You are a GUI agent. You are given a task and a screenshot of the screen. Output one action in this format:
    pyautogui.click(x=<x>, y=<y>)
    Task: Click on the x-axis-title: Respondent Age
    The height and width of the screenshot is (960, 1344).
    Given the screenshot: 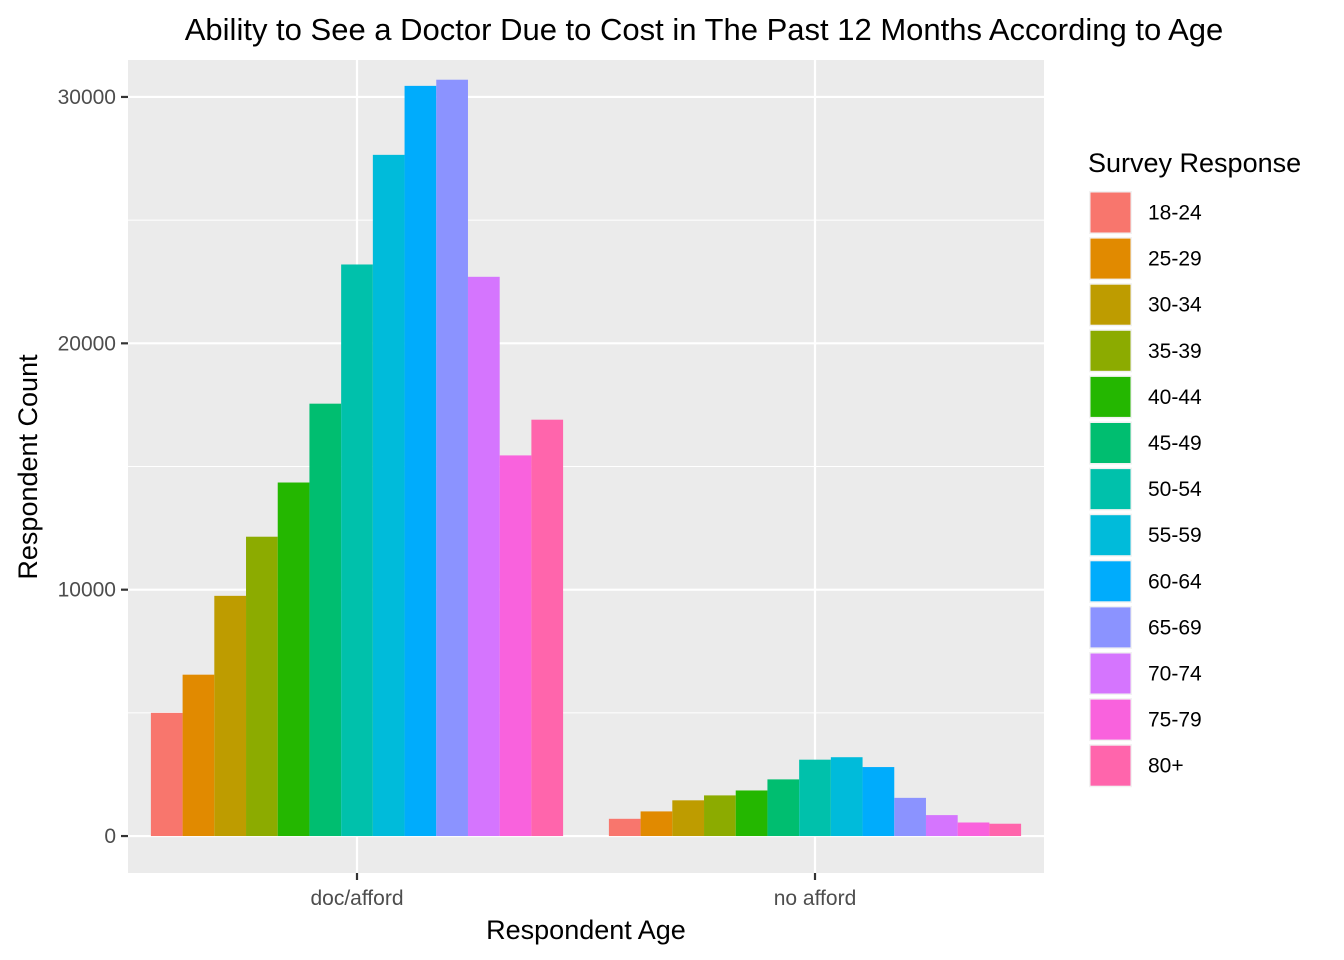 What is the action you would take?
    pyautogui.click(x=586, y=930)
    